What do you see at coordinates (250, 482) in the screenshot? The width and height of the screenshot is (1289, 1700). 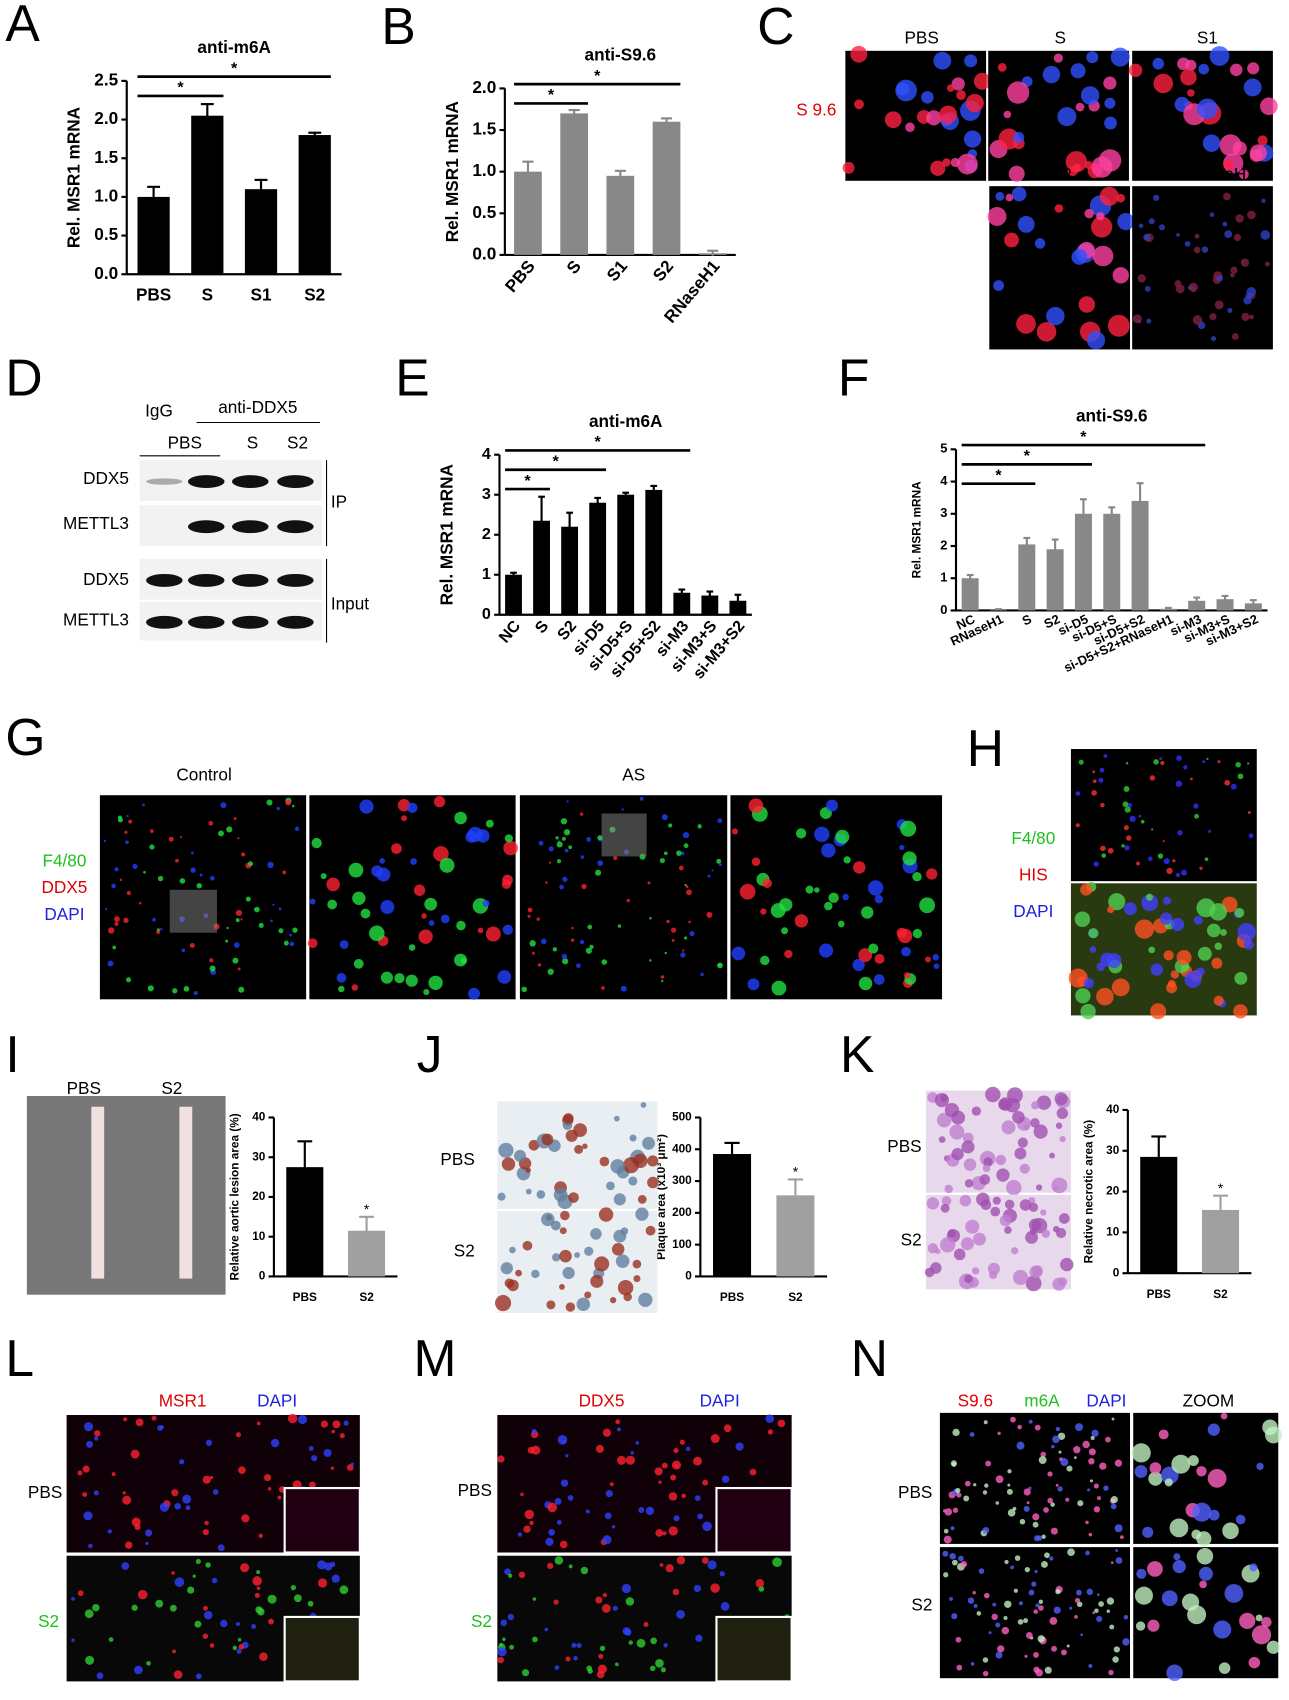 I see `band` at bounding box center [250, 482].